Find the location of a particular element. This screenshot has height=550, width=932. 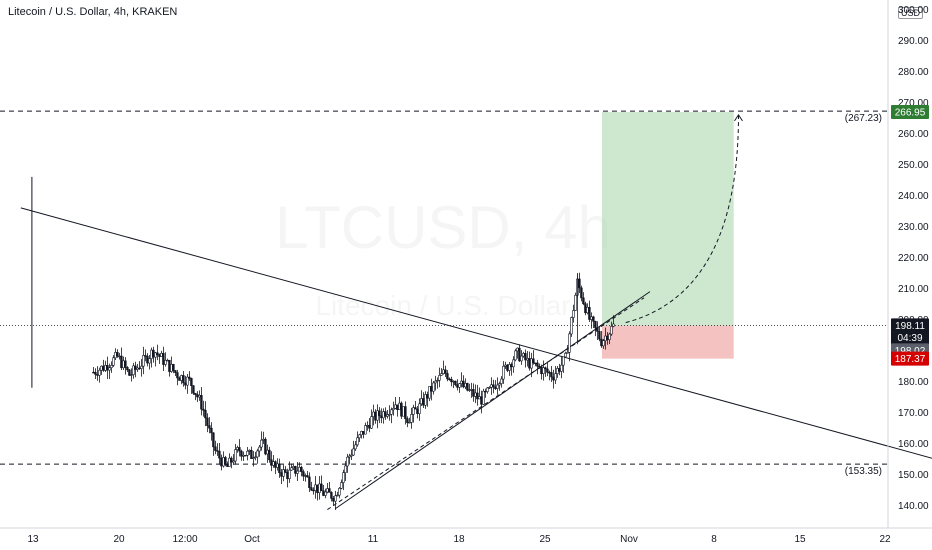

symbol-title: Litecoin / U.S. Dollar, 4h, KRAKEN is located at coordinates (93, 12).